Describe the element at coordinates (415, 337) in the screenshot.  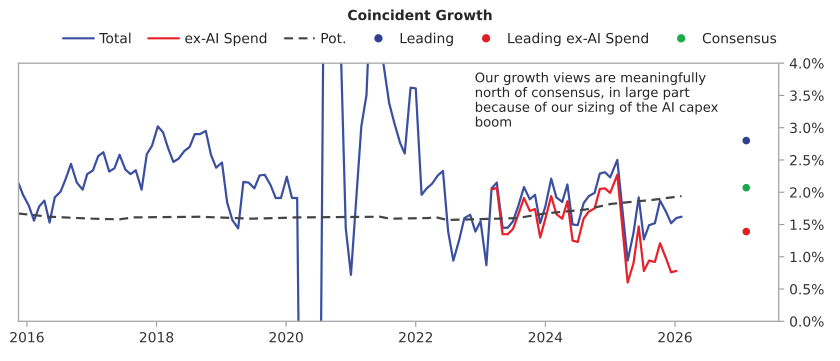
I see `x-tick-label: 2022` at that location.